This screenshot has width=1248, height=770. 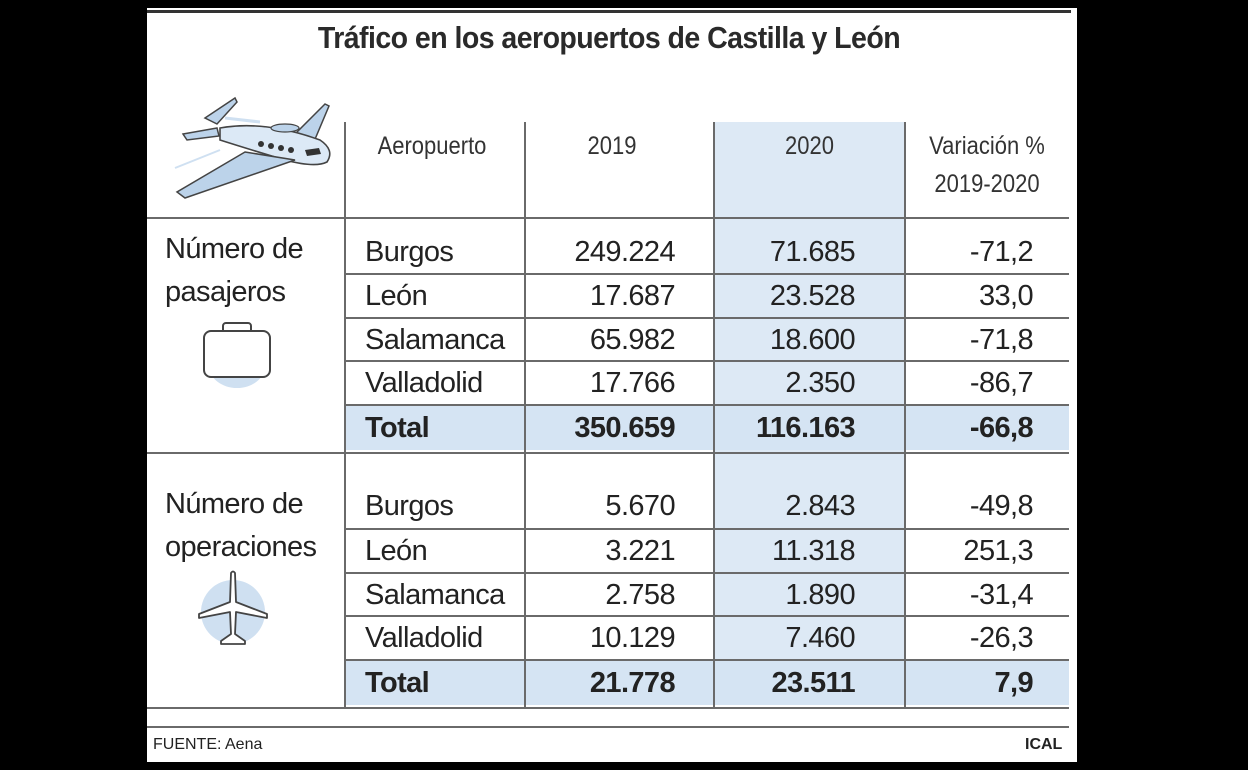 I want to click on cell-2020: 71.685, so click(x=812, y=252).